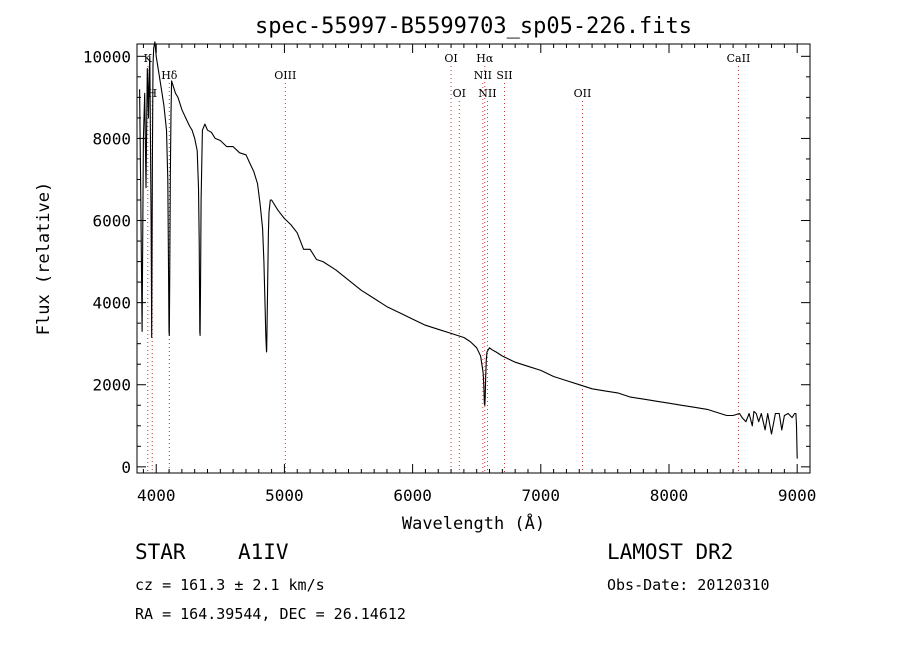  What do you see at coordinates (156, 495) in the screenshot?
I see `x-tick-label: 4000` at bounding box center [156, 495].